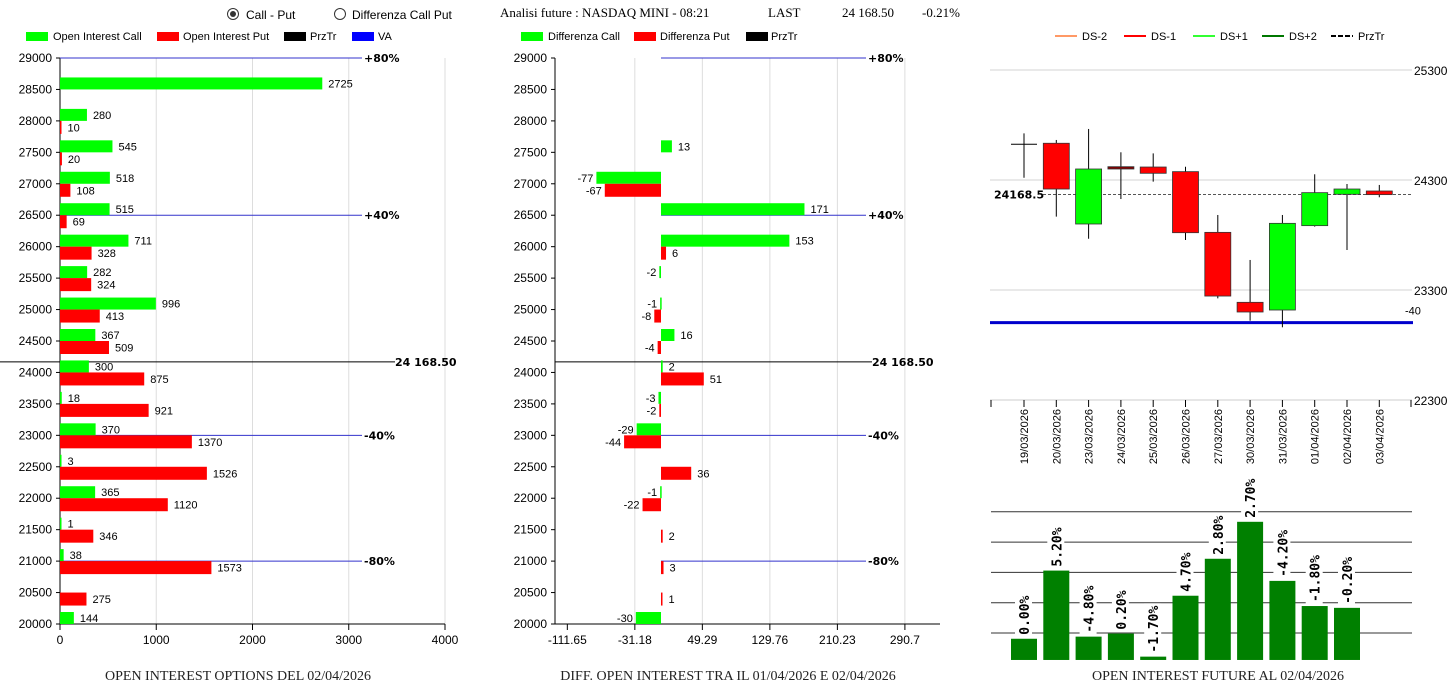  I want to click on bar-value-label: -8, so click(647, 317).